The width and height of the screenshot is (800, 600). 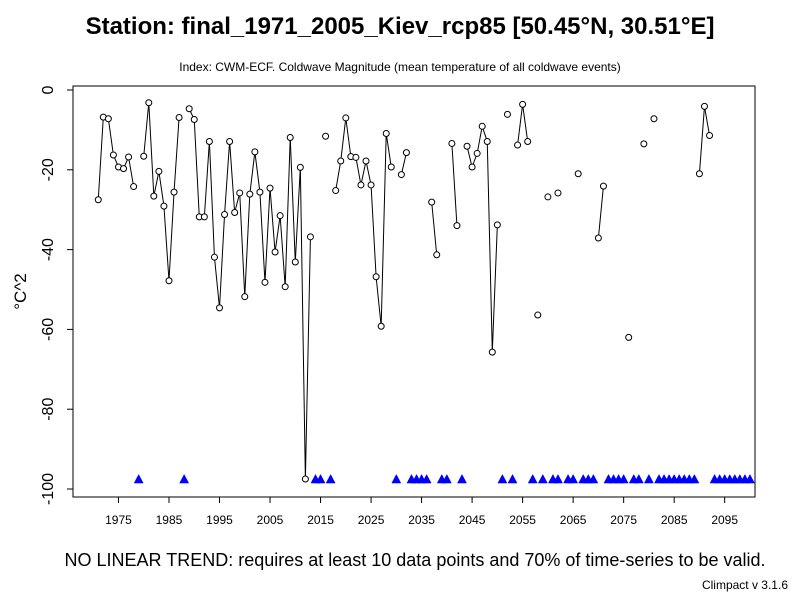 I want to click on x-tick-label: 1995, so click(x=219, y=520).